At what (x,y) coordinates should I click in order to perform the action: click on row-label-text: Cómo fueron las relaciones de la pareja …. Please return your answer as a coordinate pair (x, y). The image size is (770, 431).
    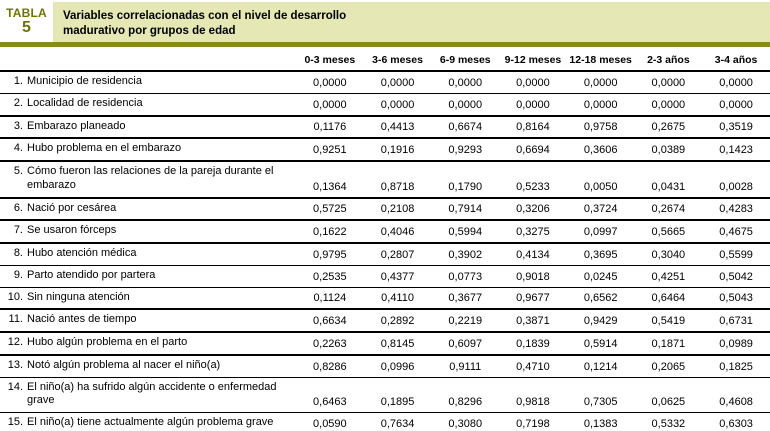
    Looking at the image, I should click on (150, 178).